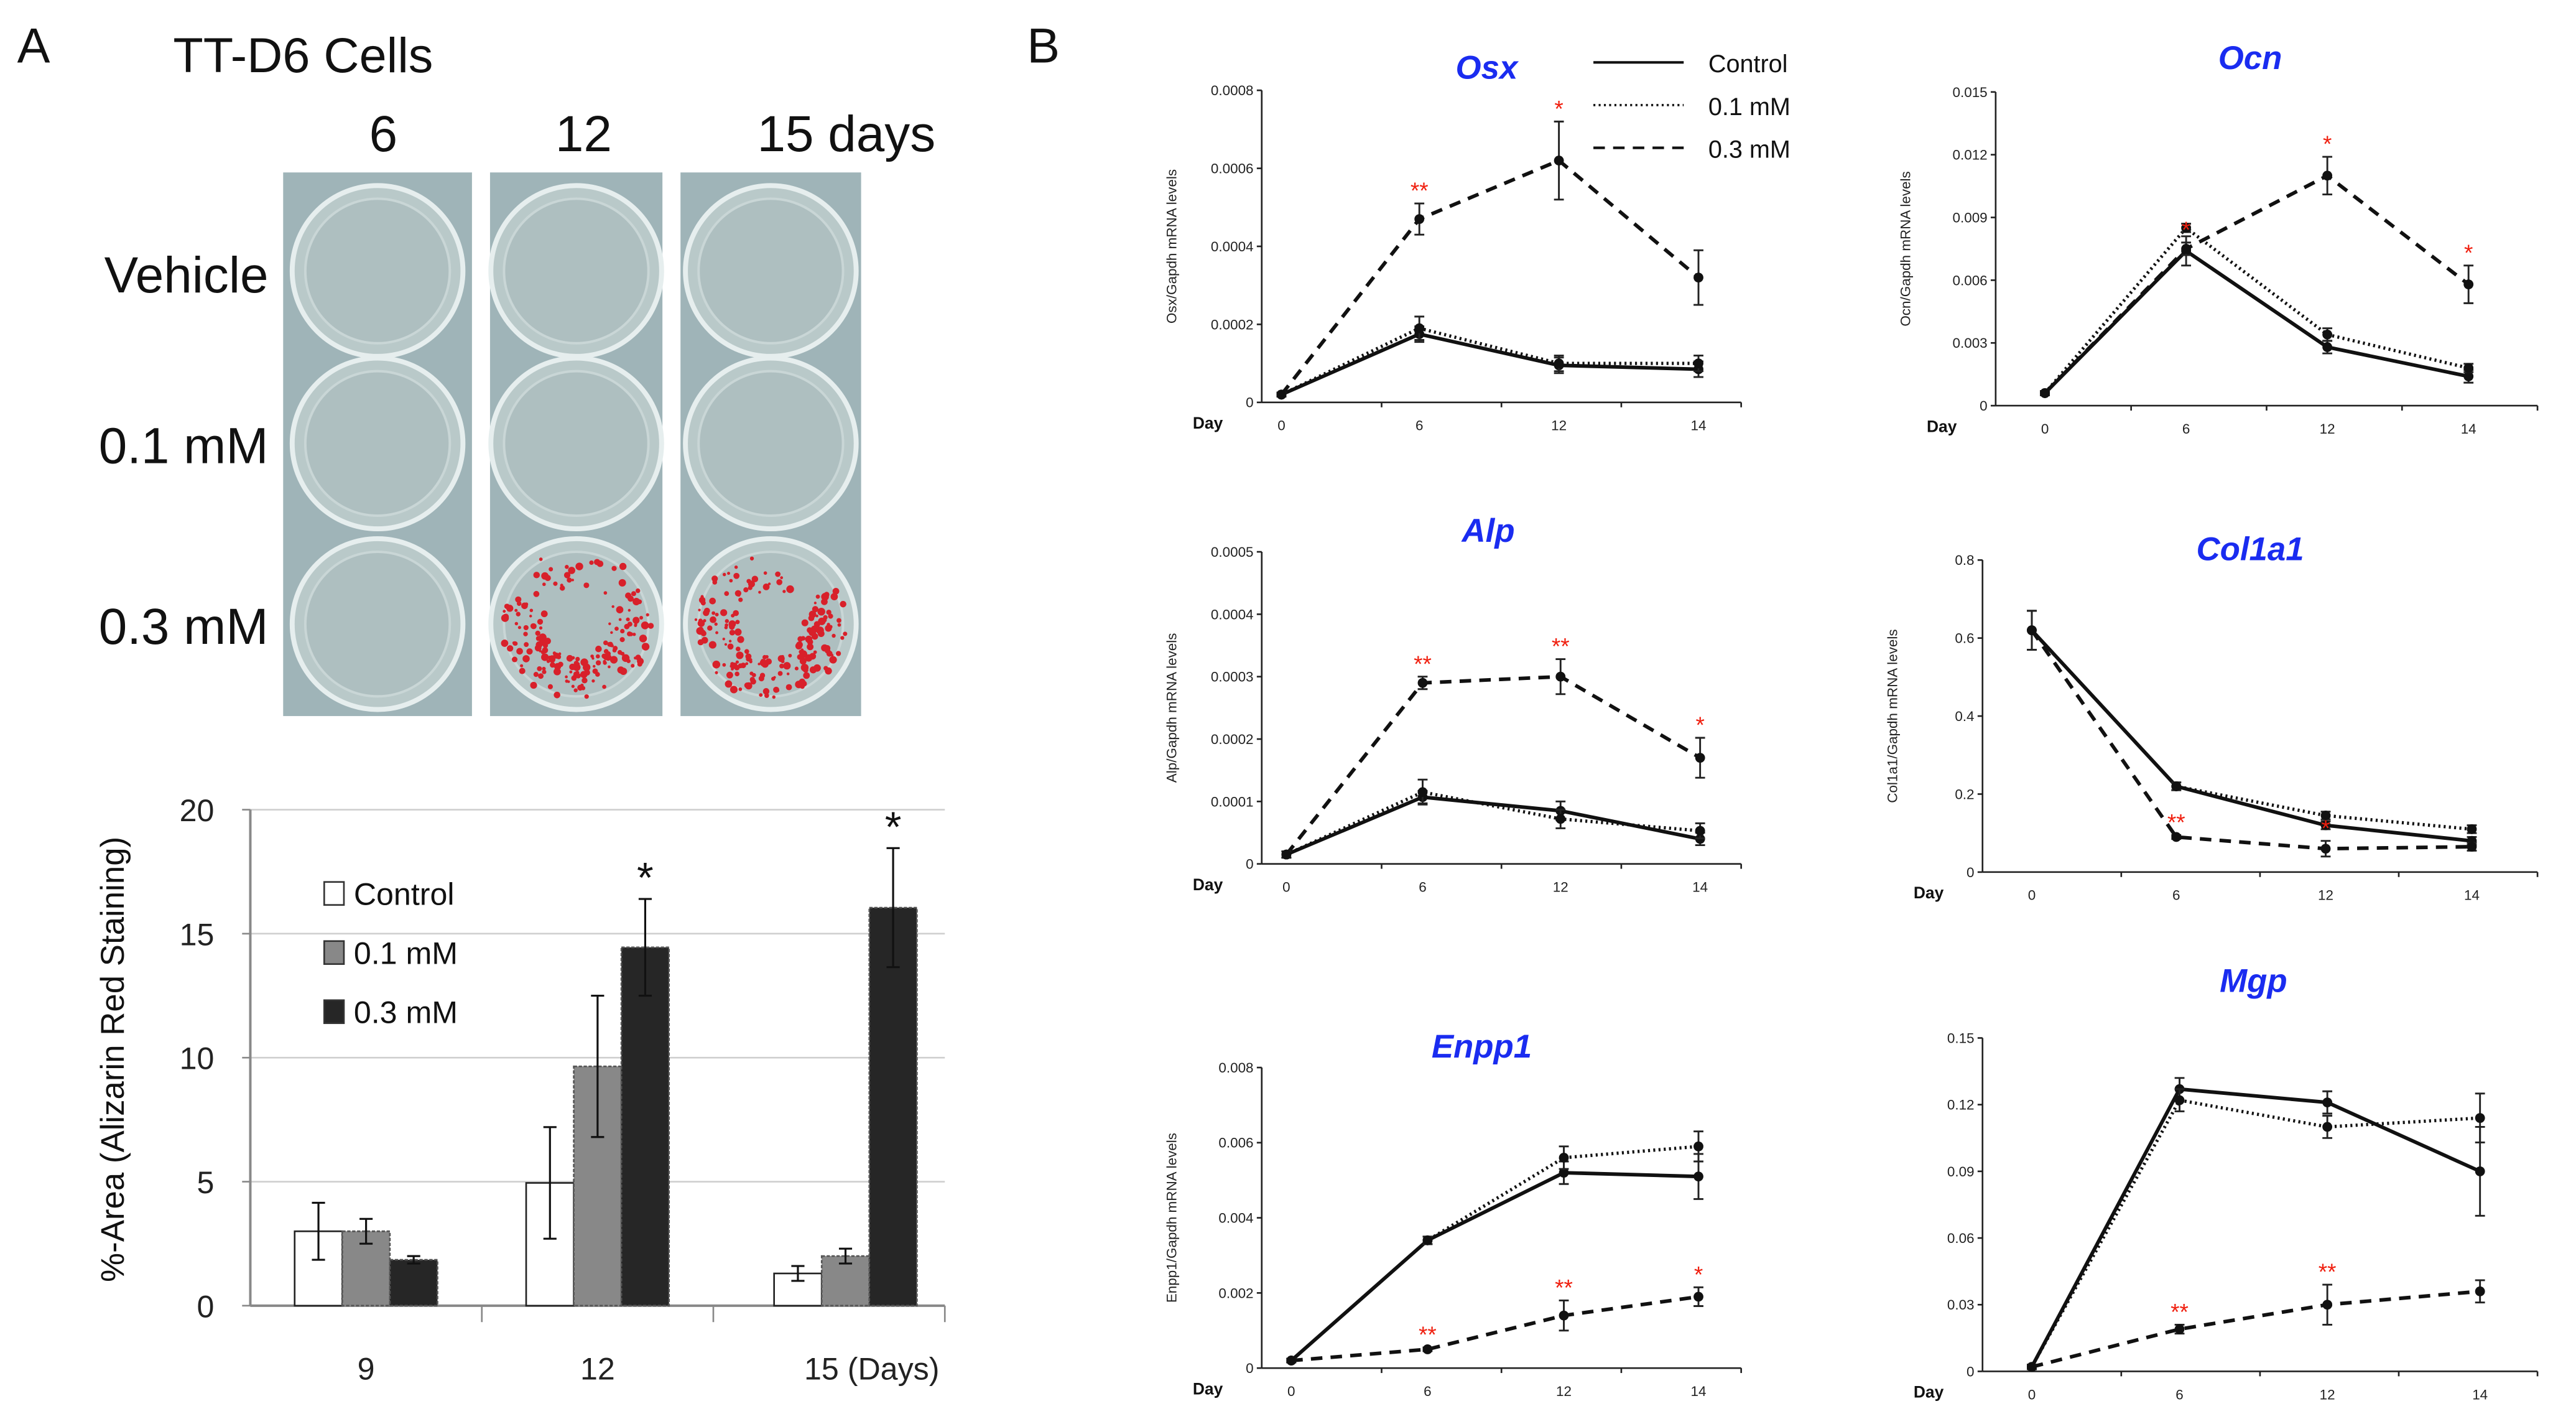  Describe the element at coordinates (2256, 321) in the screenshot. I see `series-line-control` at that location.